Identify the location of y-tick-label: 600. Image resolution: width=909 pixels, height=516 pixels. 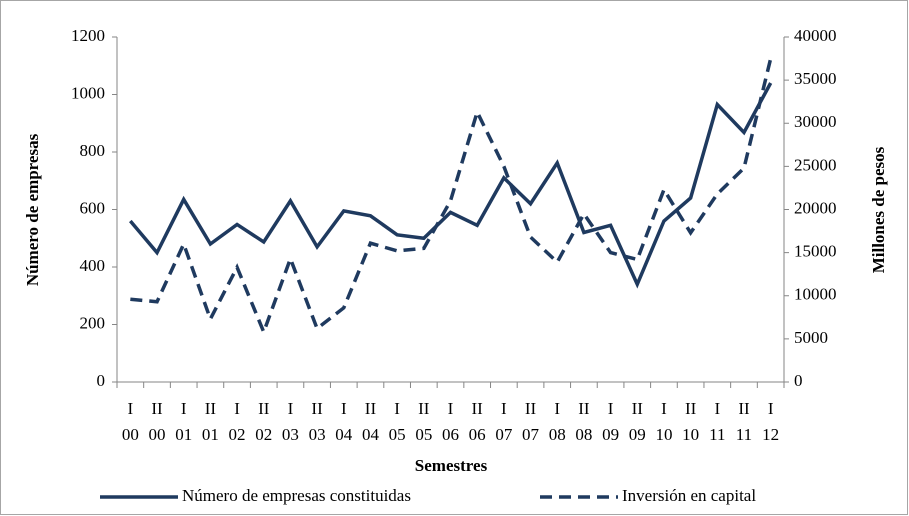
(93, 207).